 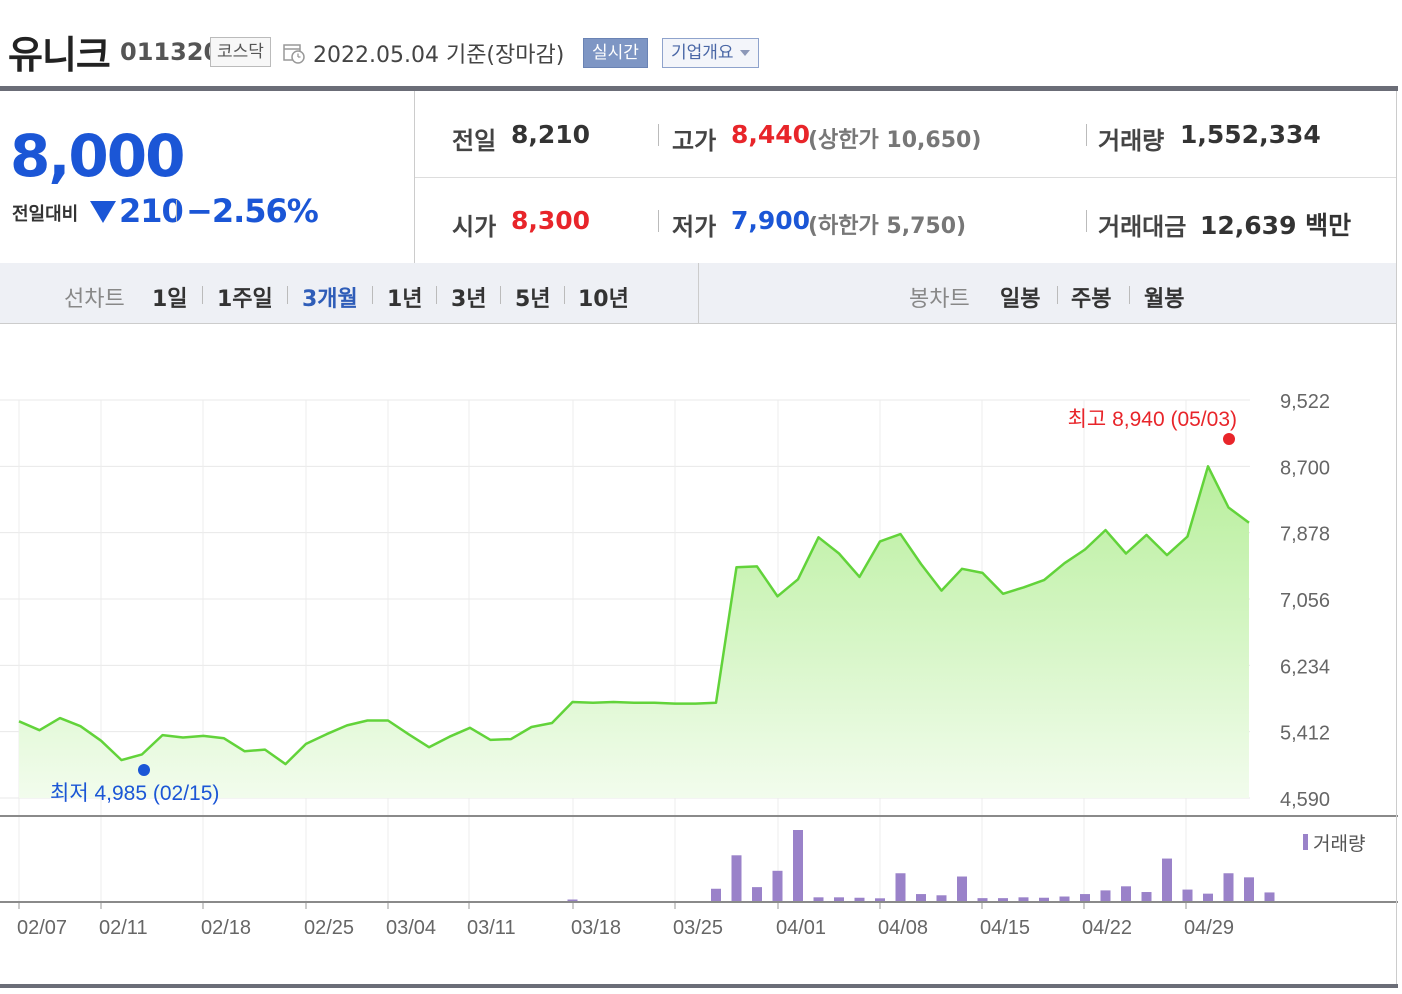 What do you see at coordinates (226, 928) in the screenshot?
I see `x-tick-label: 02/18` at bounding box center [226, 928].